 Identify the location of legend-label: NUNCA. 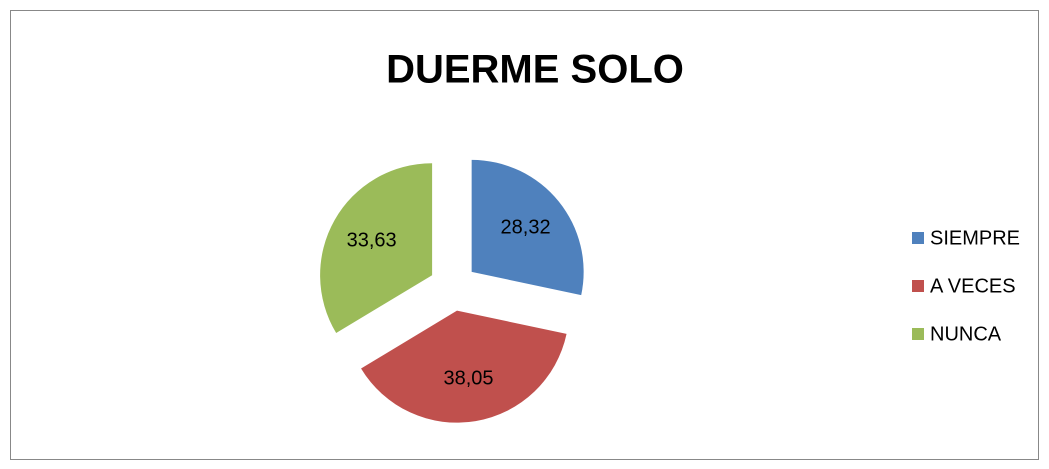
(966, 334).